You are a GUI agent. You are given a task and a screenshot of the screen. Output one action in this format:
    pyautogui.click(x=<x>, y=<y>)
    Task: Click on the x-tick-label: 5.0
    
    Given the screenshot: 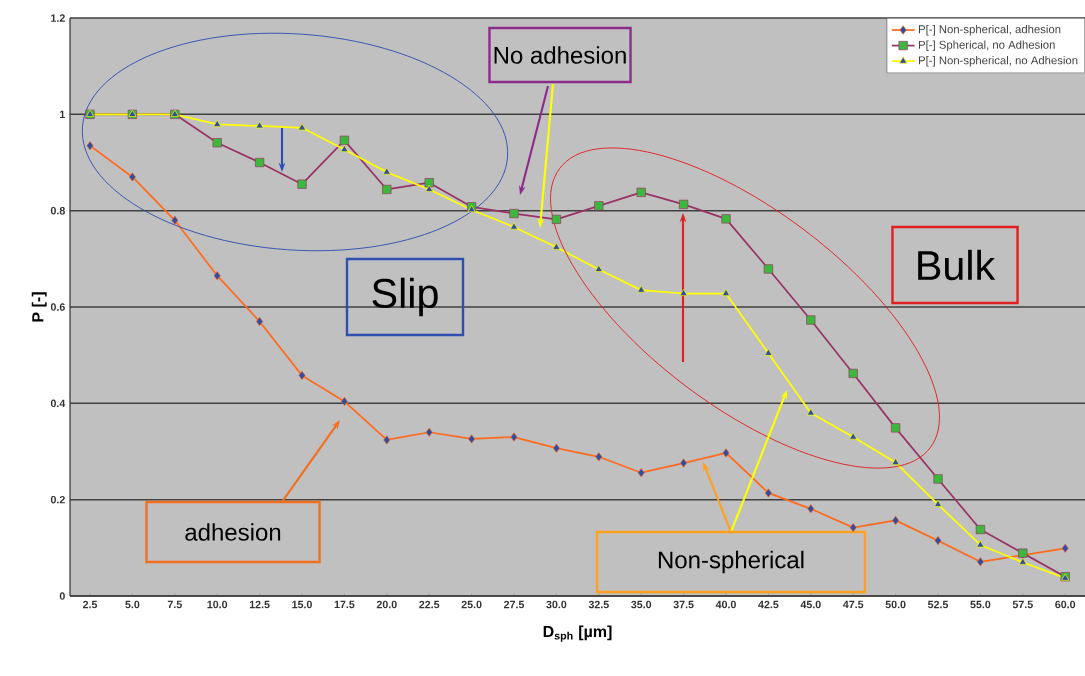 What is the action you would take?
    pyautogui.click(x=132, y=604)
    